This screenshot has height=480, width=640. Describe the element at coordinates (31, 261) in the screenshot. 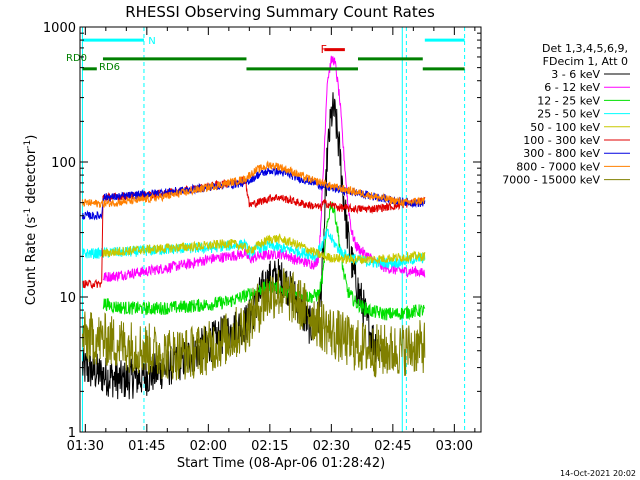

I see `y-axis-label-part: Count Rate (s` at that location.